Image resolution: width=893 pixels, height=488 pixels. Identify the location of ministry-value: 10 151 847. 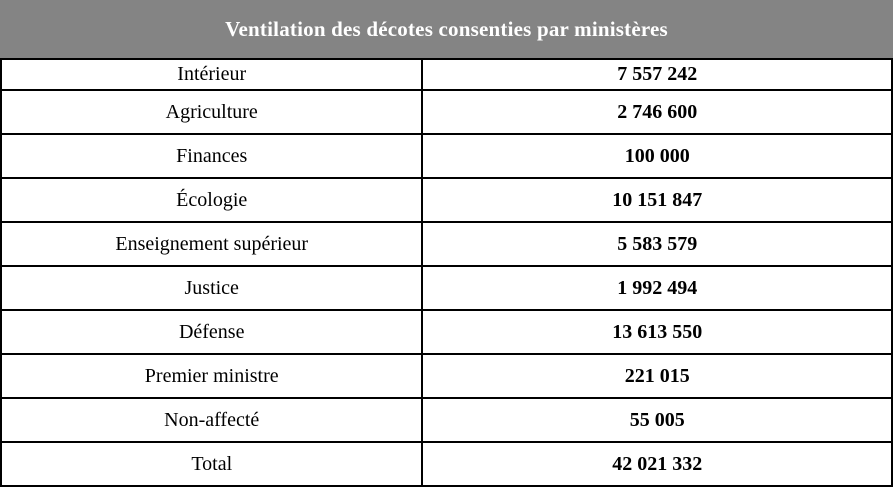
(657, 200).